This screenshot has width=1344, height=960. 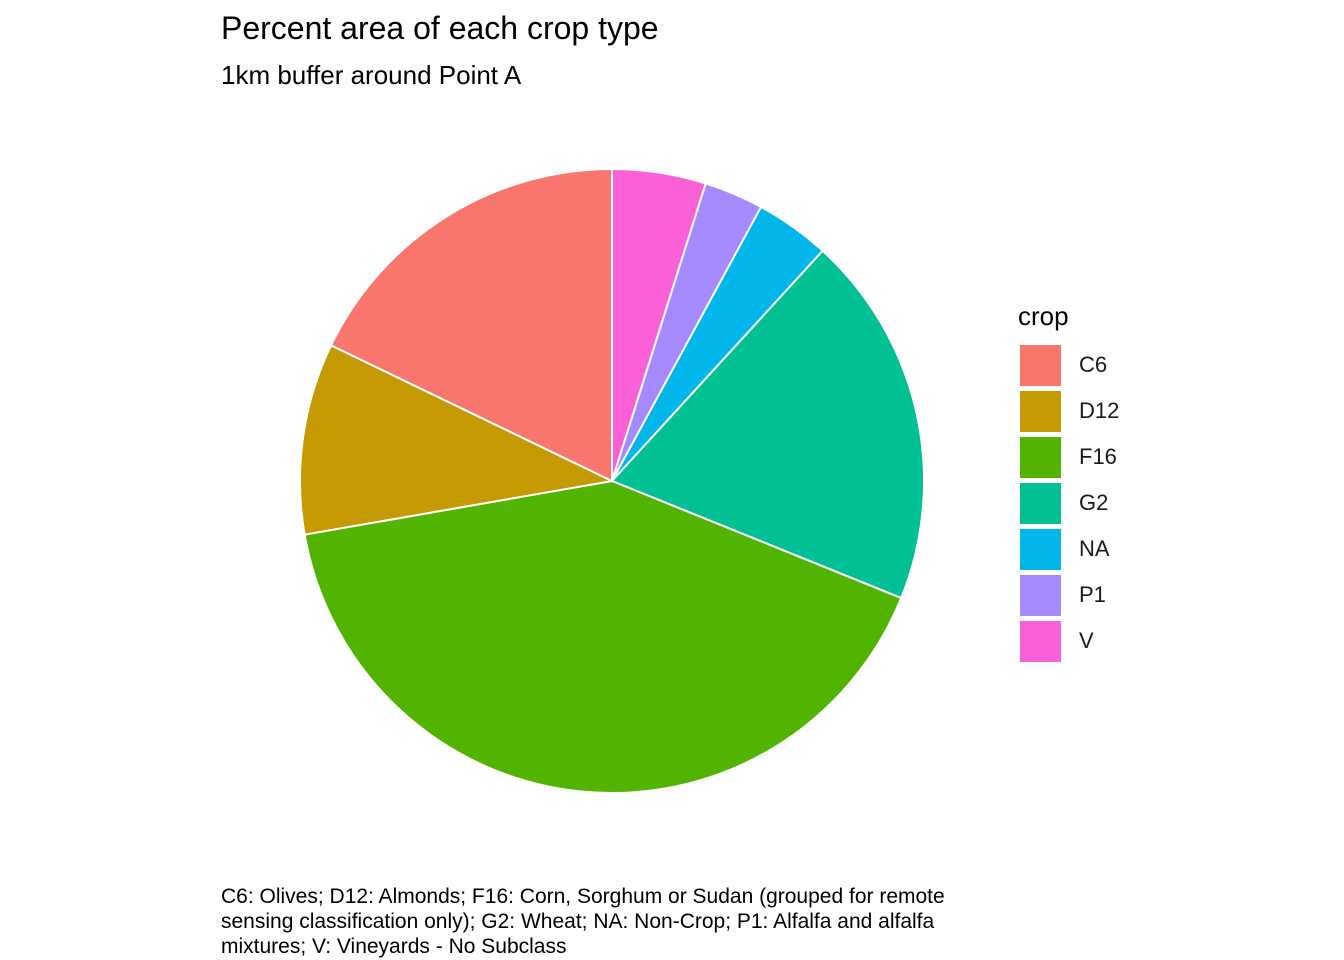 I want to click on legend-key-v, so click(x=1040, y=641).